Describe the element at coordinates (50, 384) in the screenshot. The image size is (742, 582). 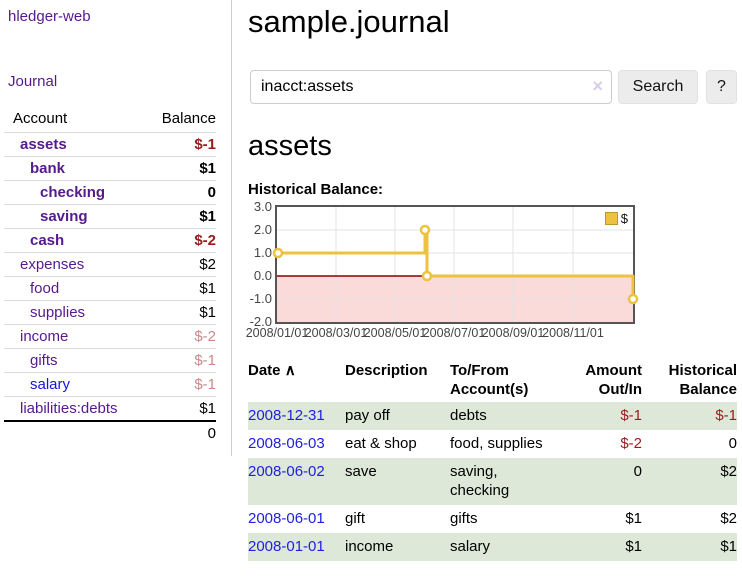
I see `account-link: salary` at that location.